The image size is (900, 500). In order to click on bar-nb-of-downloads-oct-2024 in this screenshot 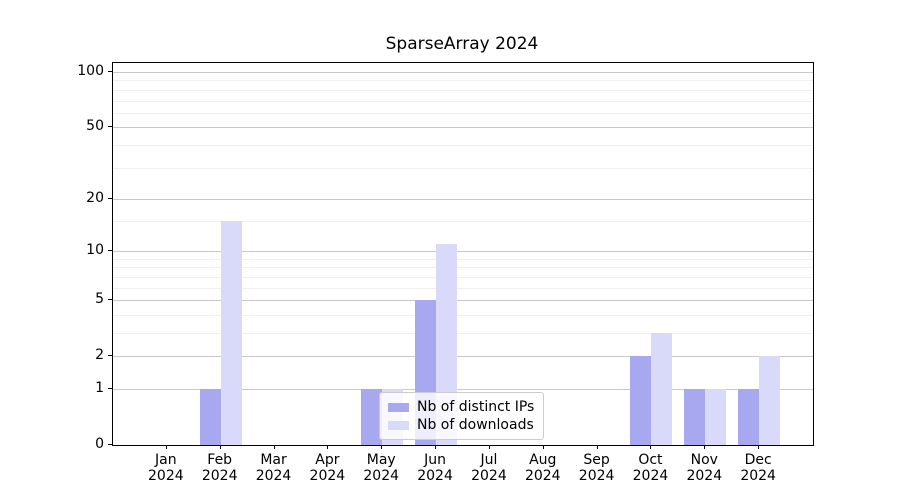, I will do `click(662, 388)`.